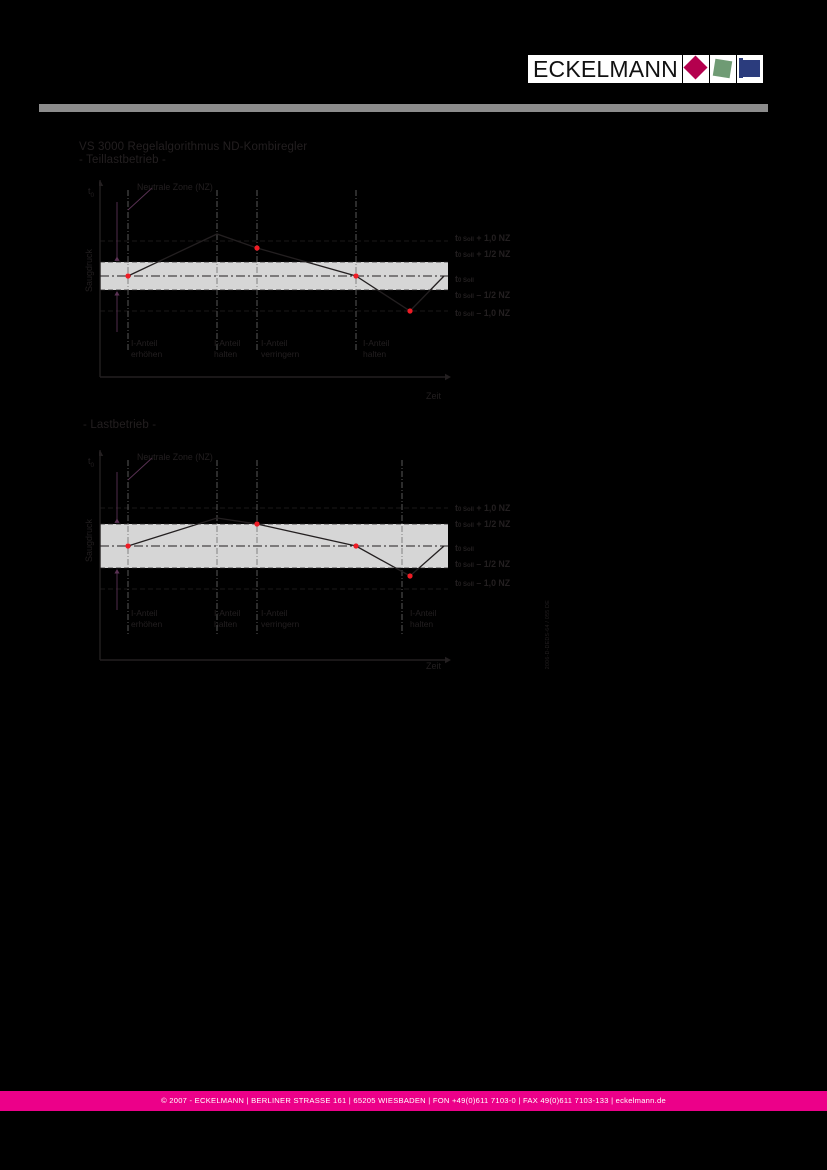 This screenshot has width=827, height=1170. Describe the element at coordinates (434, 666) in the screenshot. I see `chart2-x-axis-label: Zeit` at that location.